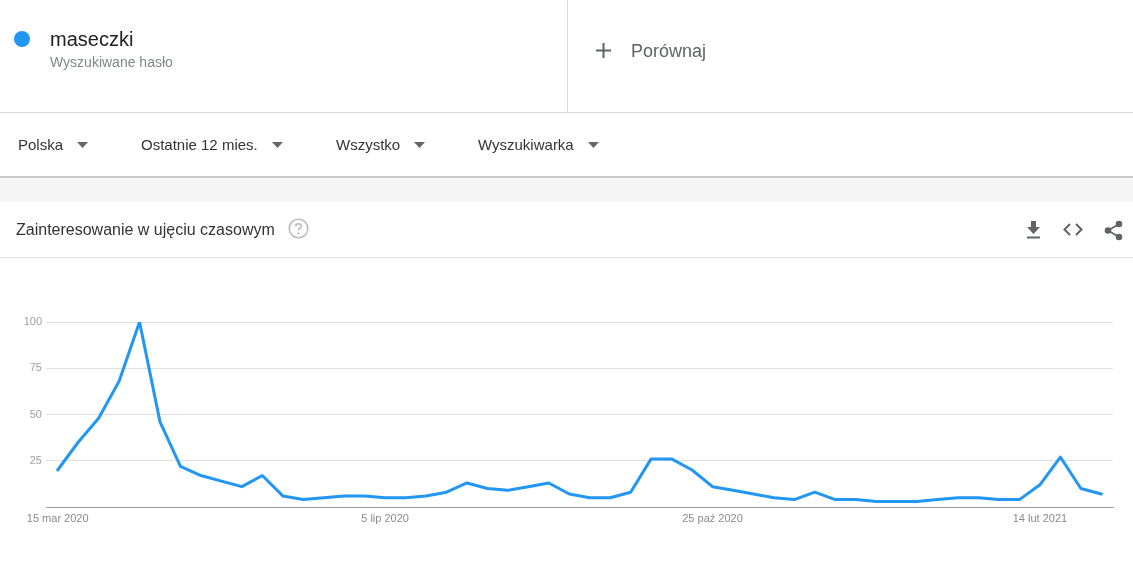  Describe the element at coordinates (368, 145) in the screenshot. I see `text: Wszystko` at that location.